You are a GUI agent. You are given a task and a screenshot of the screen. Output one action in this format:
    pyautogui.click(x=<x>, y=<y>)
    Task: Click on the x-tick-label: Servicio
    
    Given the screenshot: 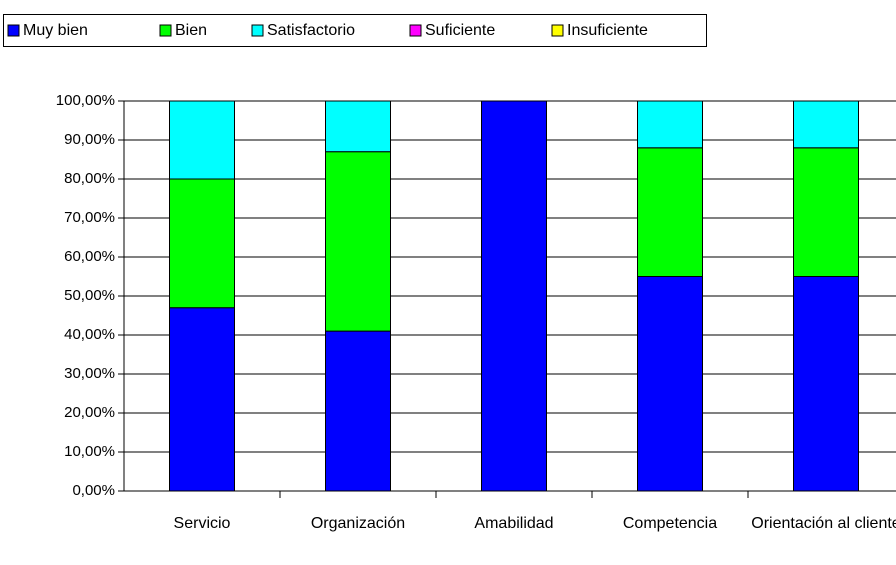 What is the action you would take?
    pyautogui.click(x=202, y=523)
    